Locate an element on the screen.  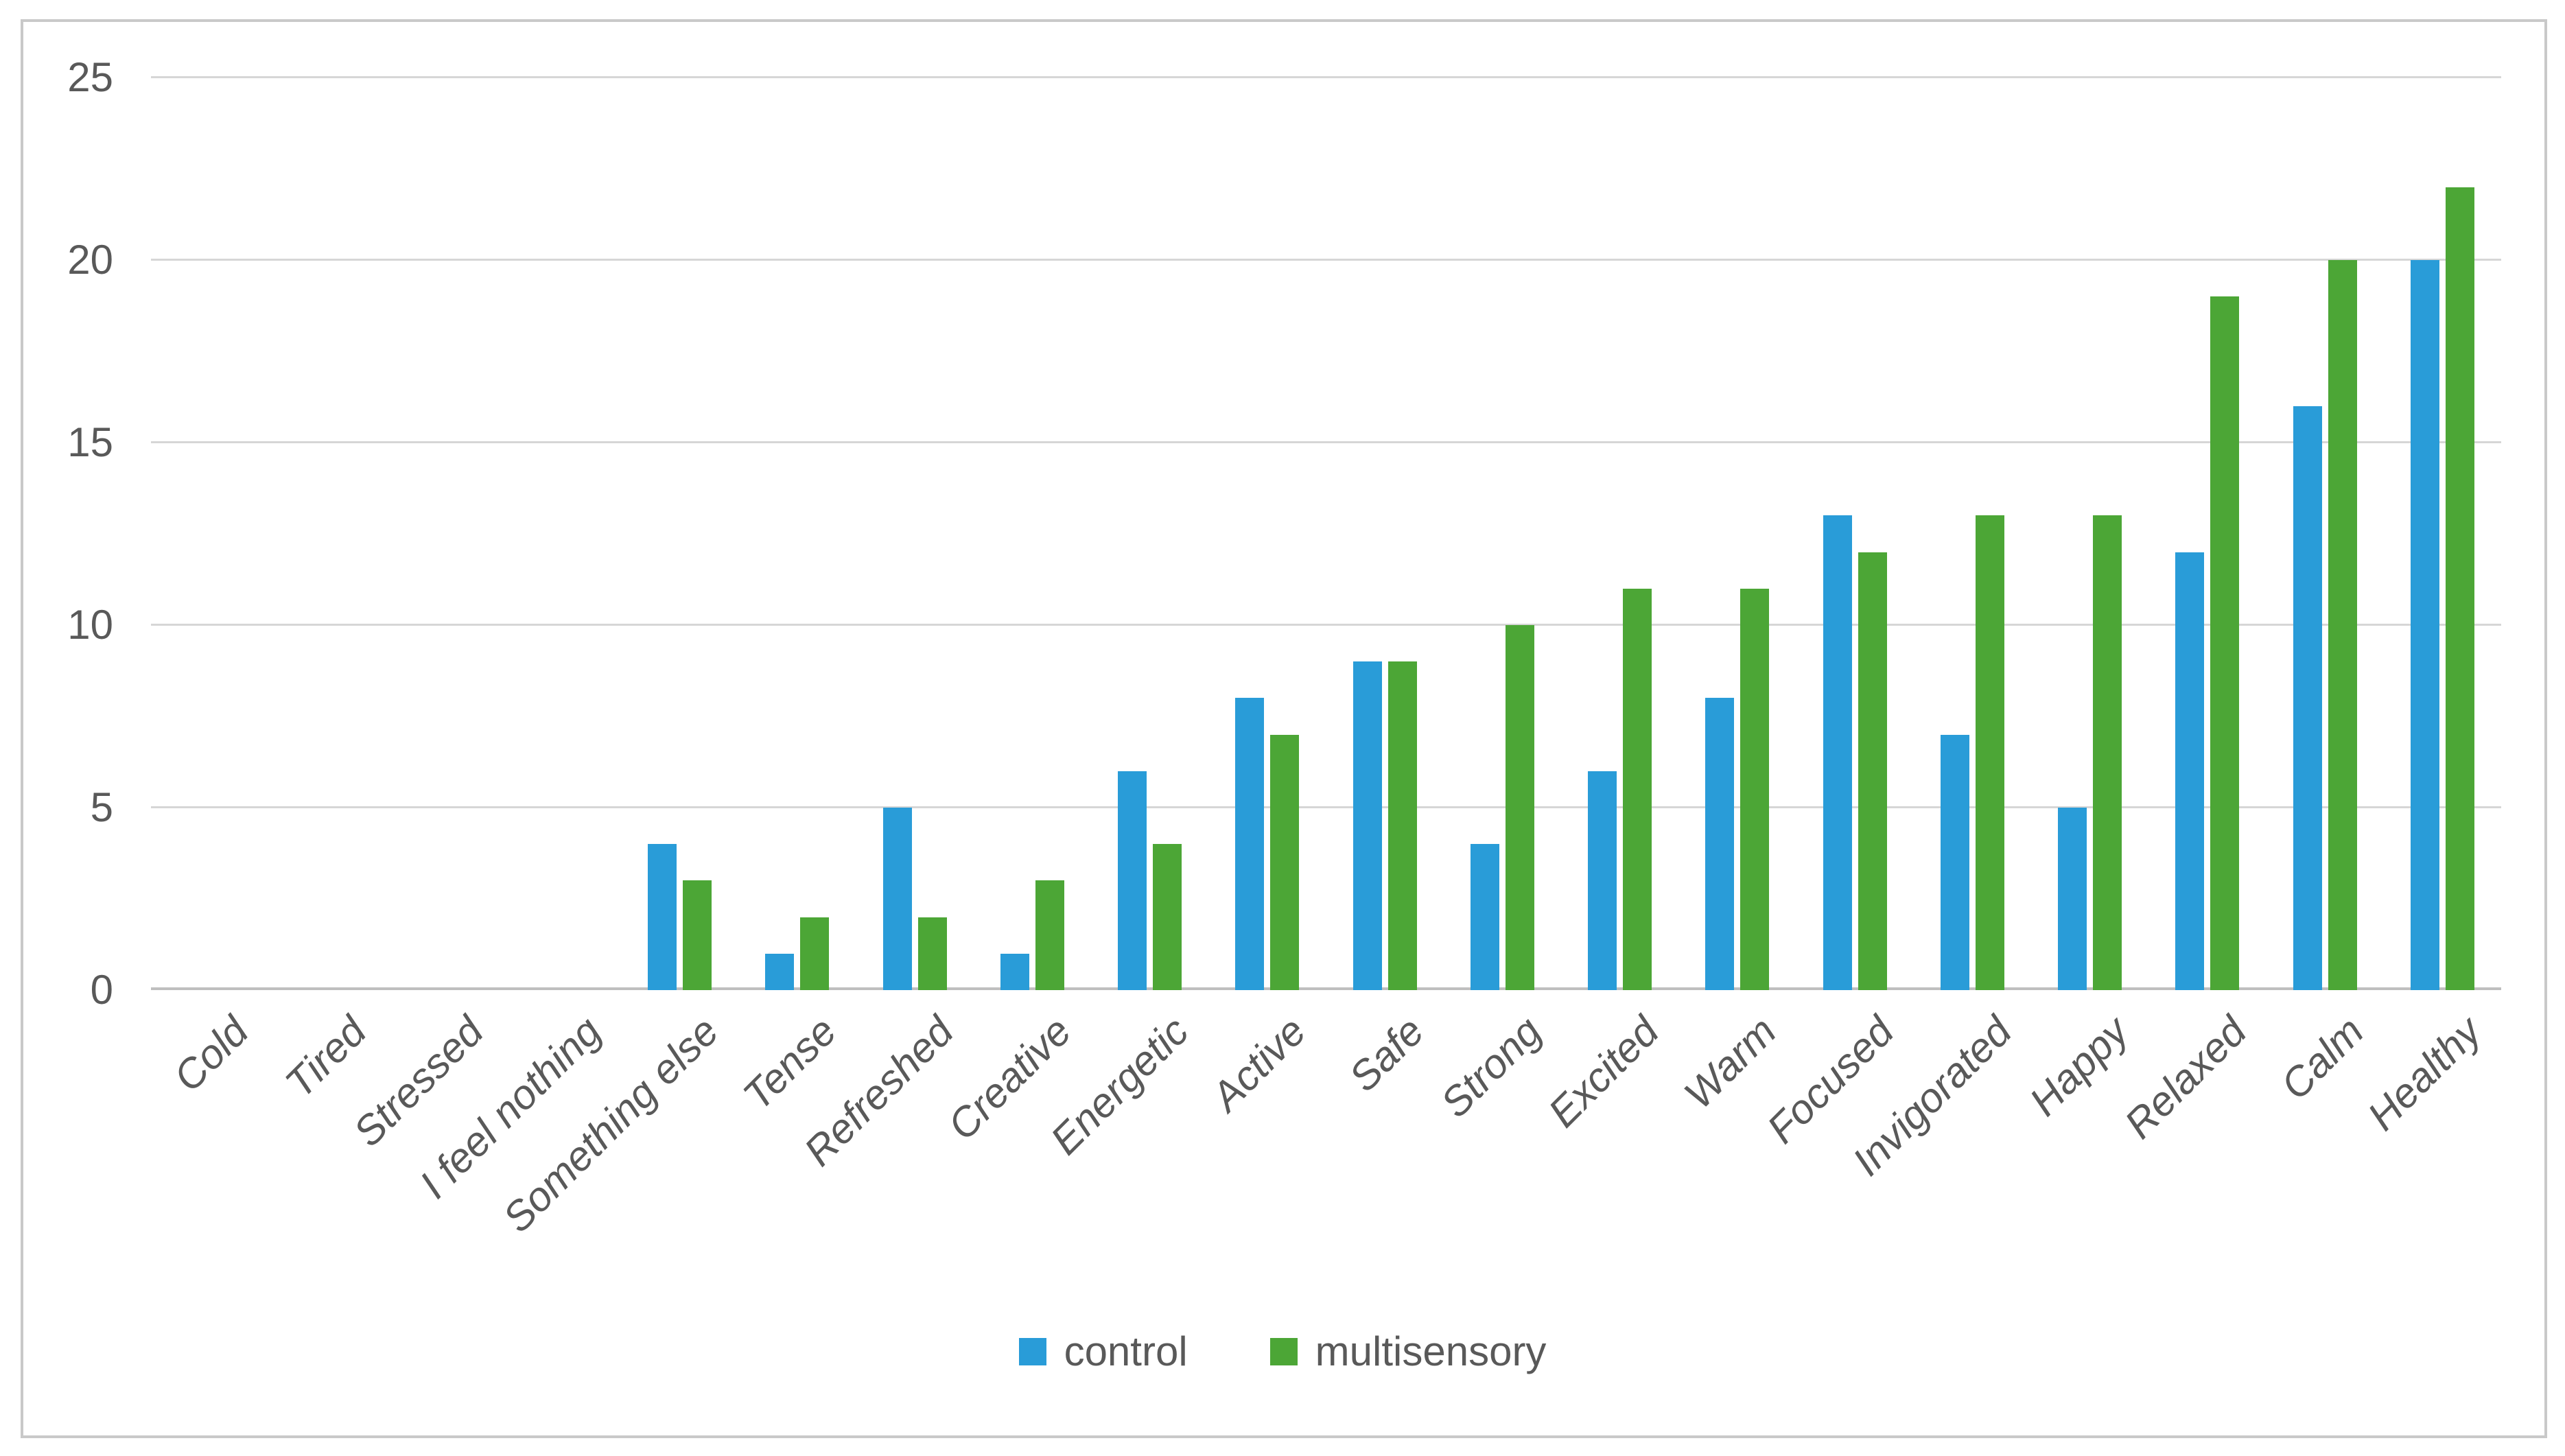
x-axis-line is located at coordinates (1326, 988).